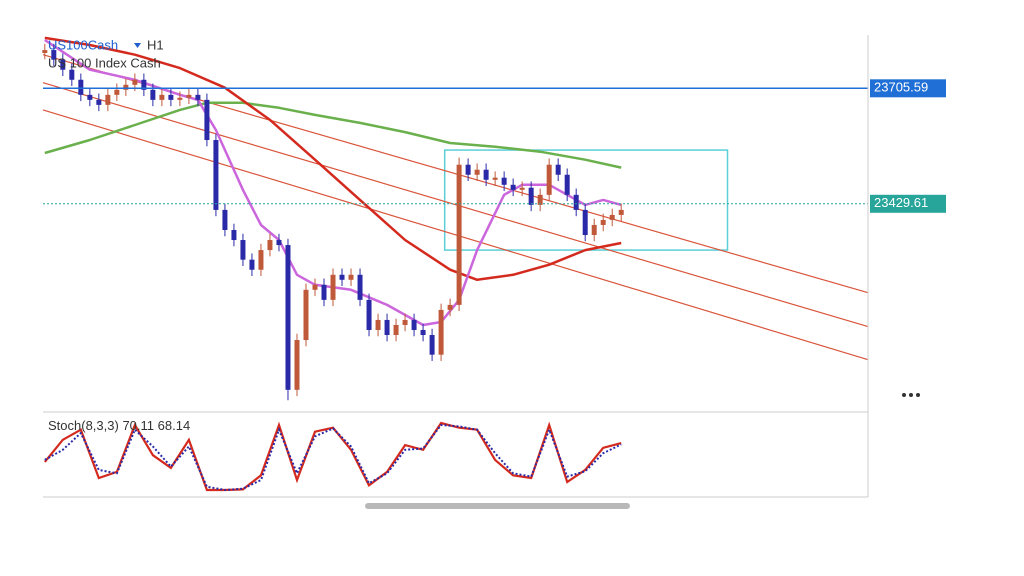 The width and height of the screenshot is (1024, 576). I want to click on last-price-bg, so click(908, 203).